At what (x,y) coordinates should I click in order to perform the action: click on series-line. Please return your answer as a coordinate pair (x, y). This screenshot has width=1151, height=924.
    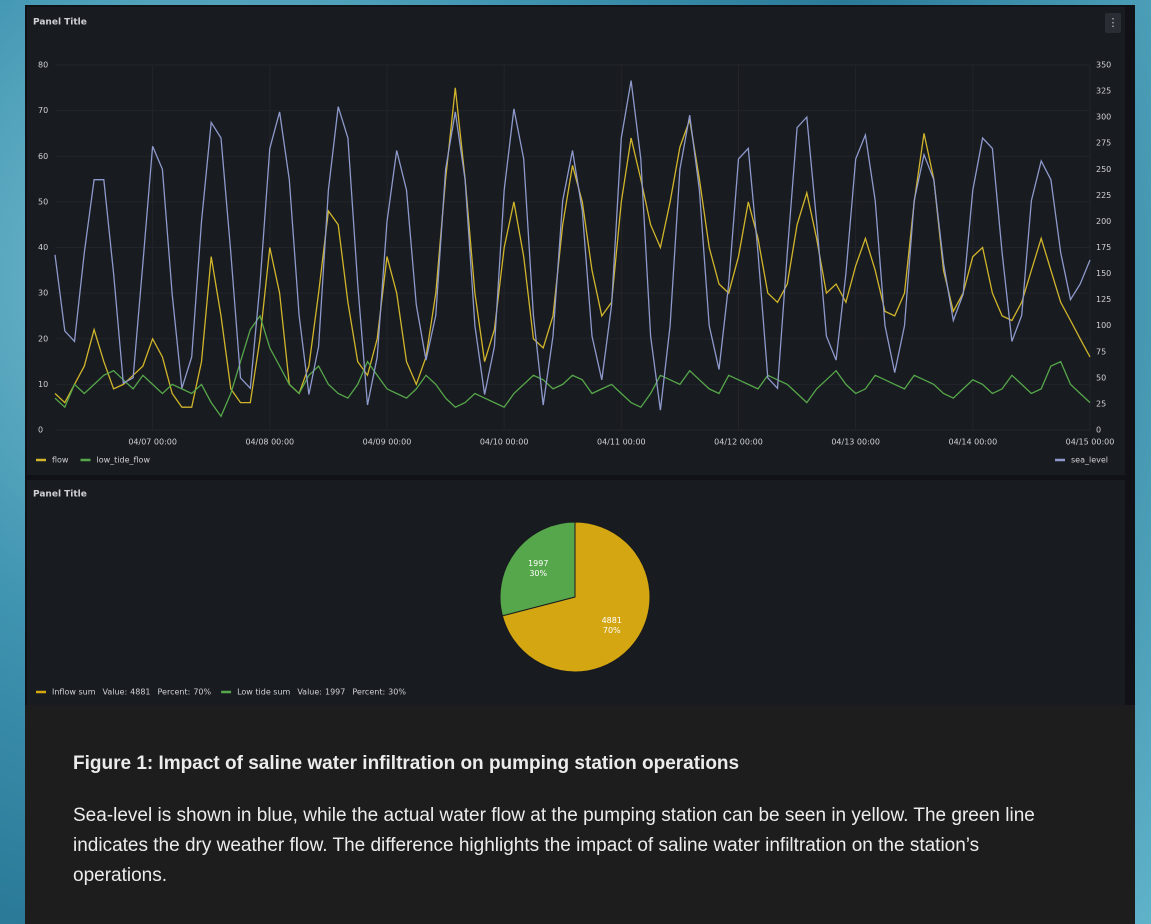
    Looking at the image, I should click on (572, 366).